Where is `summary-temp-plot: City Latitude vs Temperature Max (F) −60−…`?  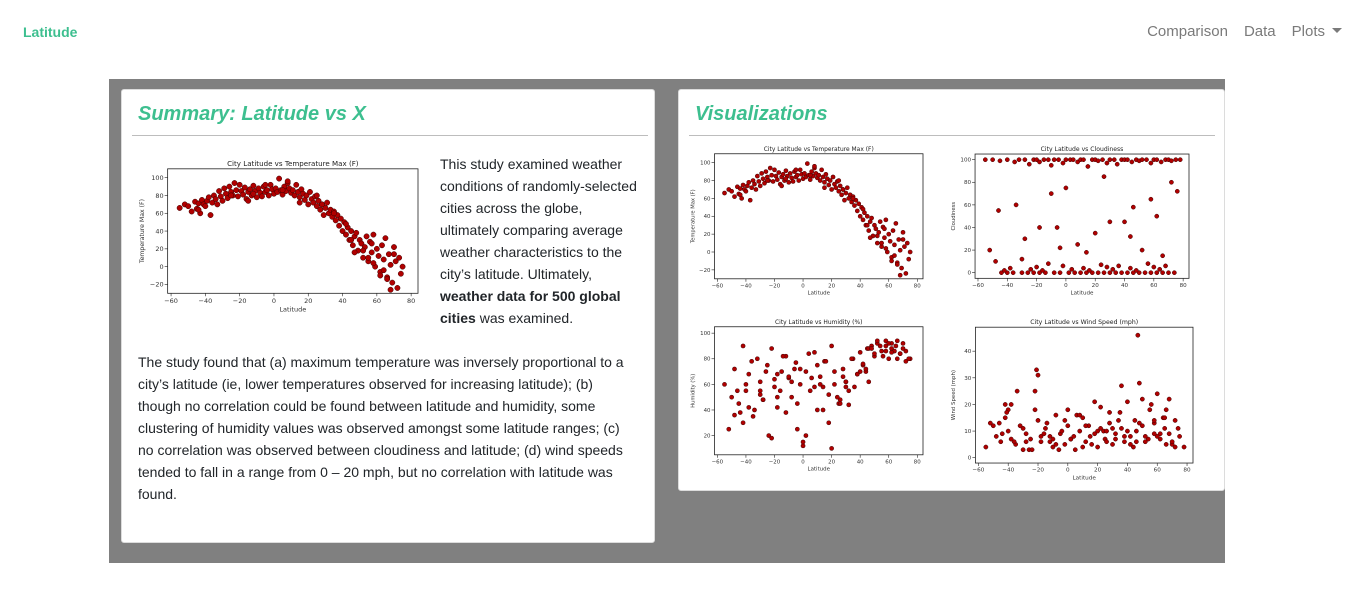 summary-temp-plot: City Latitude vs Temperature Max (F) −60−… is located at coordinates (281, 235).